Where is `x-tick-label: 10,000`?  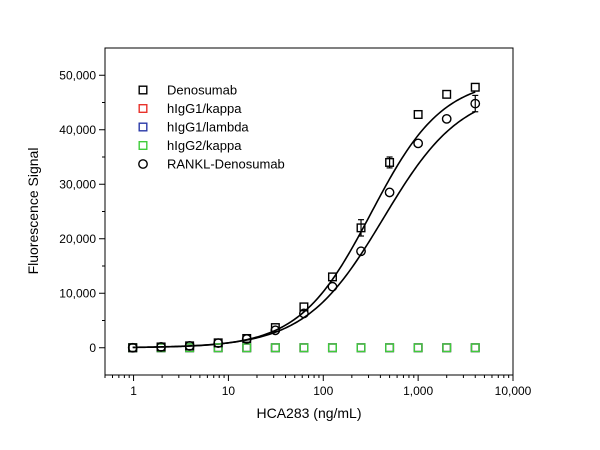
x-tick-label: 10,000 is located at coordinates (513, 391).